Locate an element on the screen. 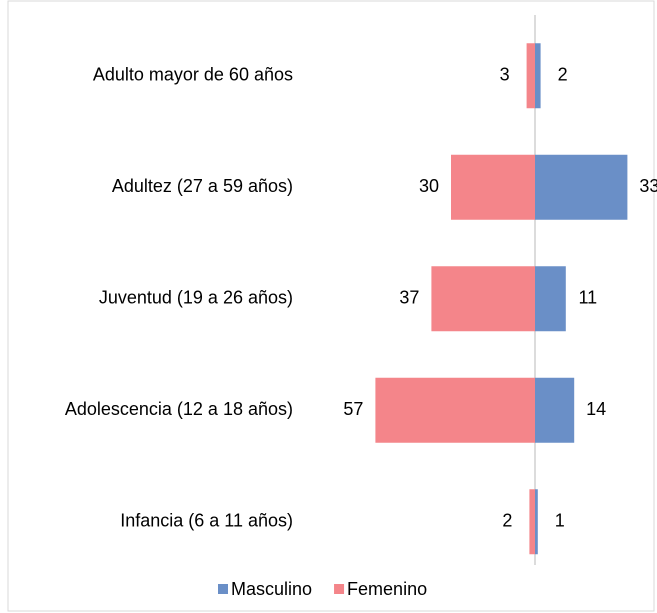 The width and height of the screenshot is (657, 613). value-label: 33 is located at coordinates (648, 186).